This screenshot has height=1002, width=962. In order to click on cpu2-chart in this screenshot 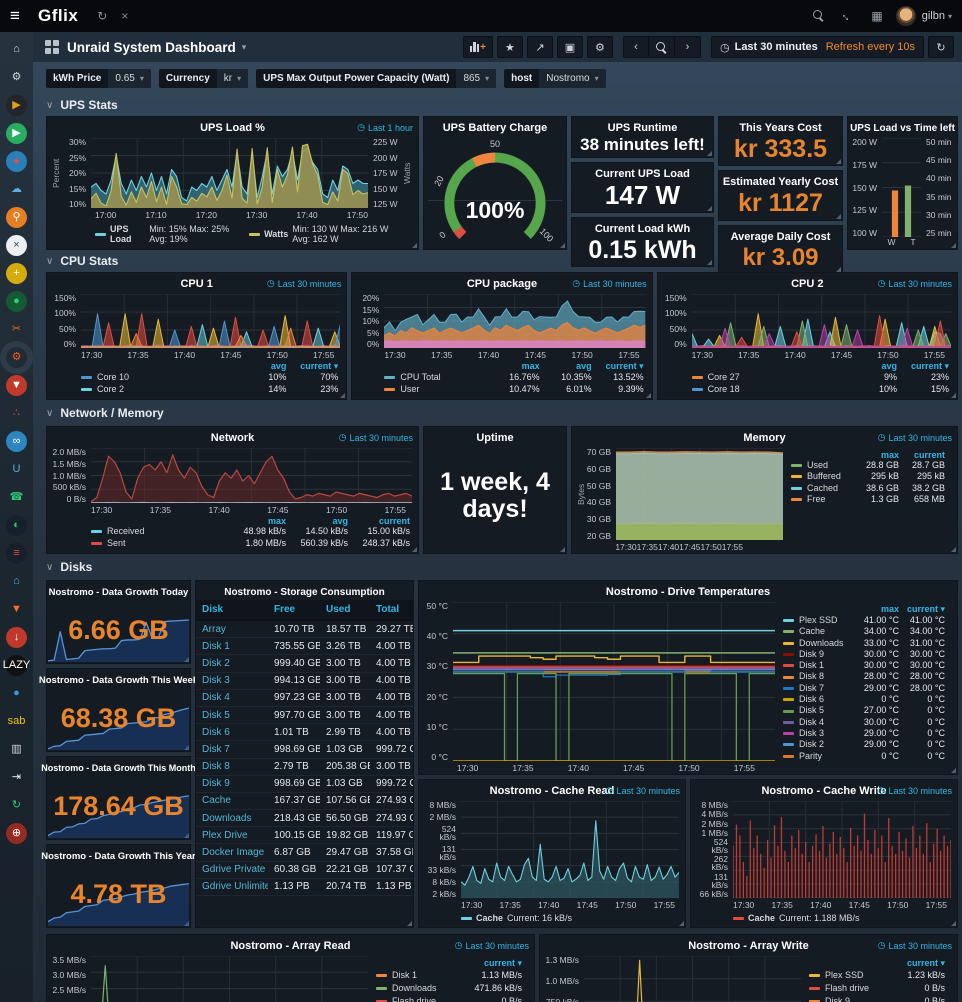, I will do `click(821, 321)`.